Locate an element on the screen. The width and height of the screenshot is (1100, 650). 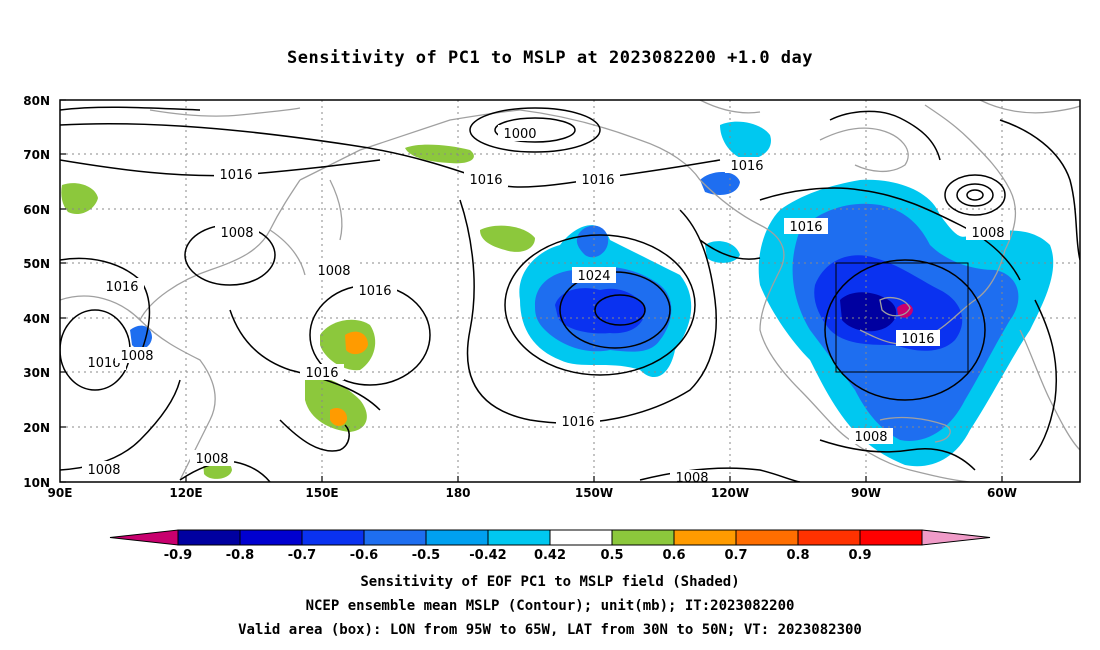
shade-neg-na-small2 is located at coordinates (745, 140).